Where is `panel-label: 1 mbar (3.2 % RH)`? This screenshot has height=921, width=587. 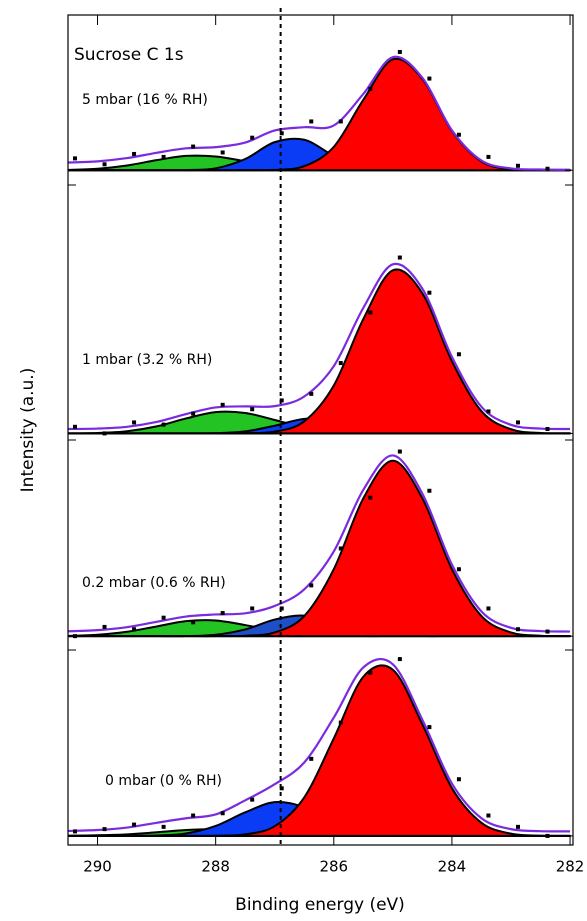
panel-label: 1 mbar (3.2 % RH) is located at coordinates (147, 360).